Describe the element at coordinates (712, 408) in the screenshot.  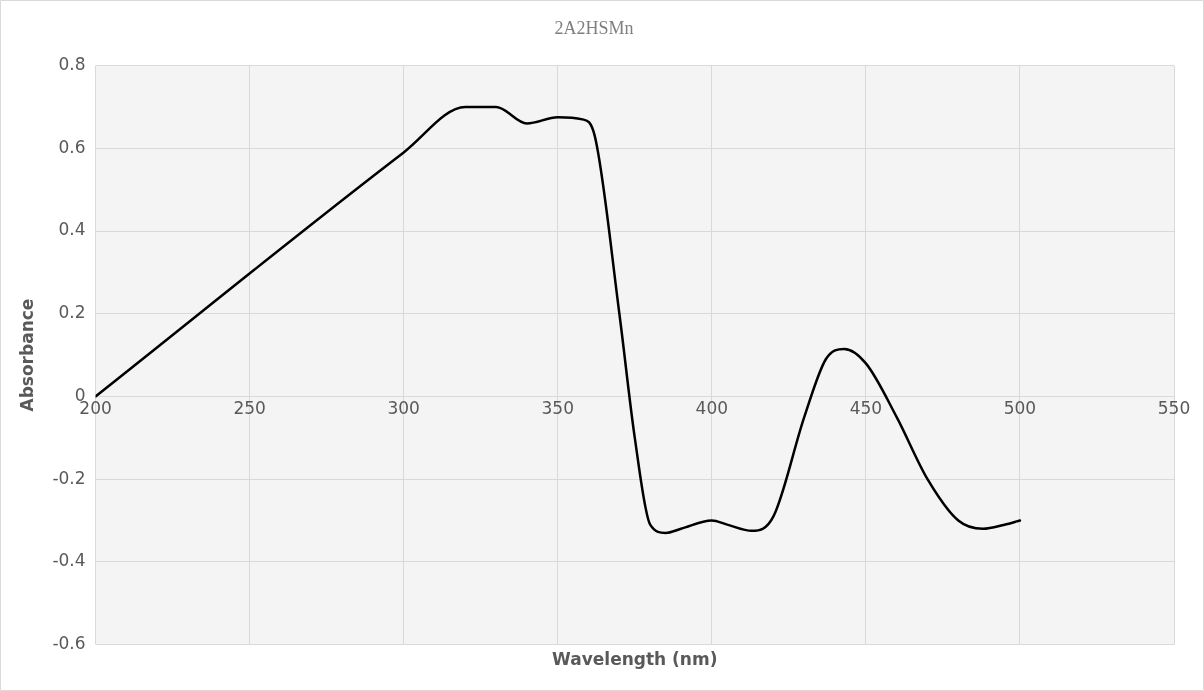
I see `x-tick-label: 400` at that location.